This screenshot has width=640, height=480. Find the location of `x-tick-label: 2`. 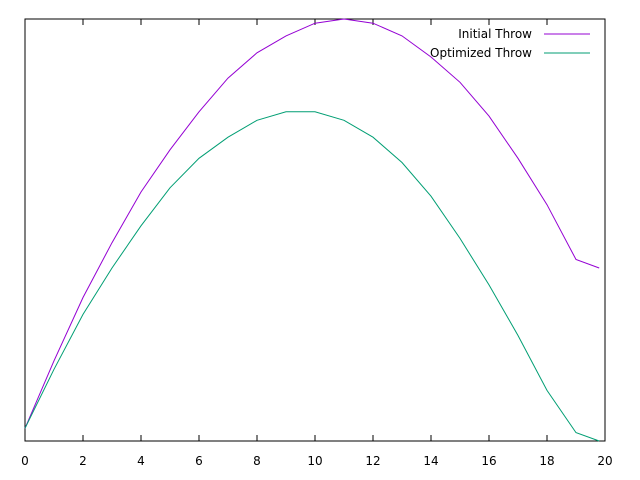

x-tick-label: 2 is located at coordinates (83, 461).